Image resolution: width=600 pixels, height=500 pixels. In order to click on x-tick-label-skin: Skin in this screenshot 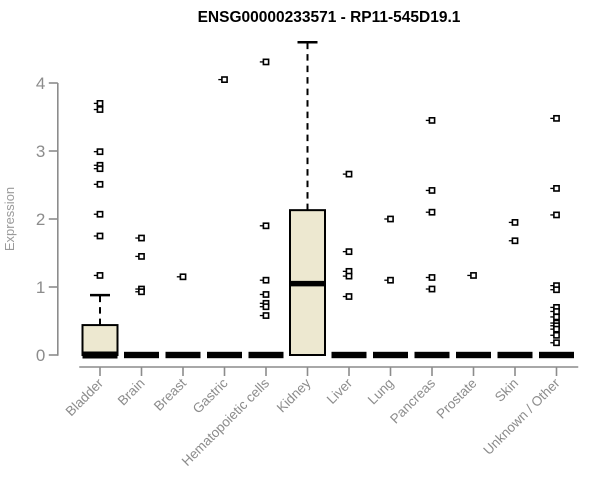, I will do `click(506, 390)`.